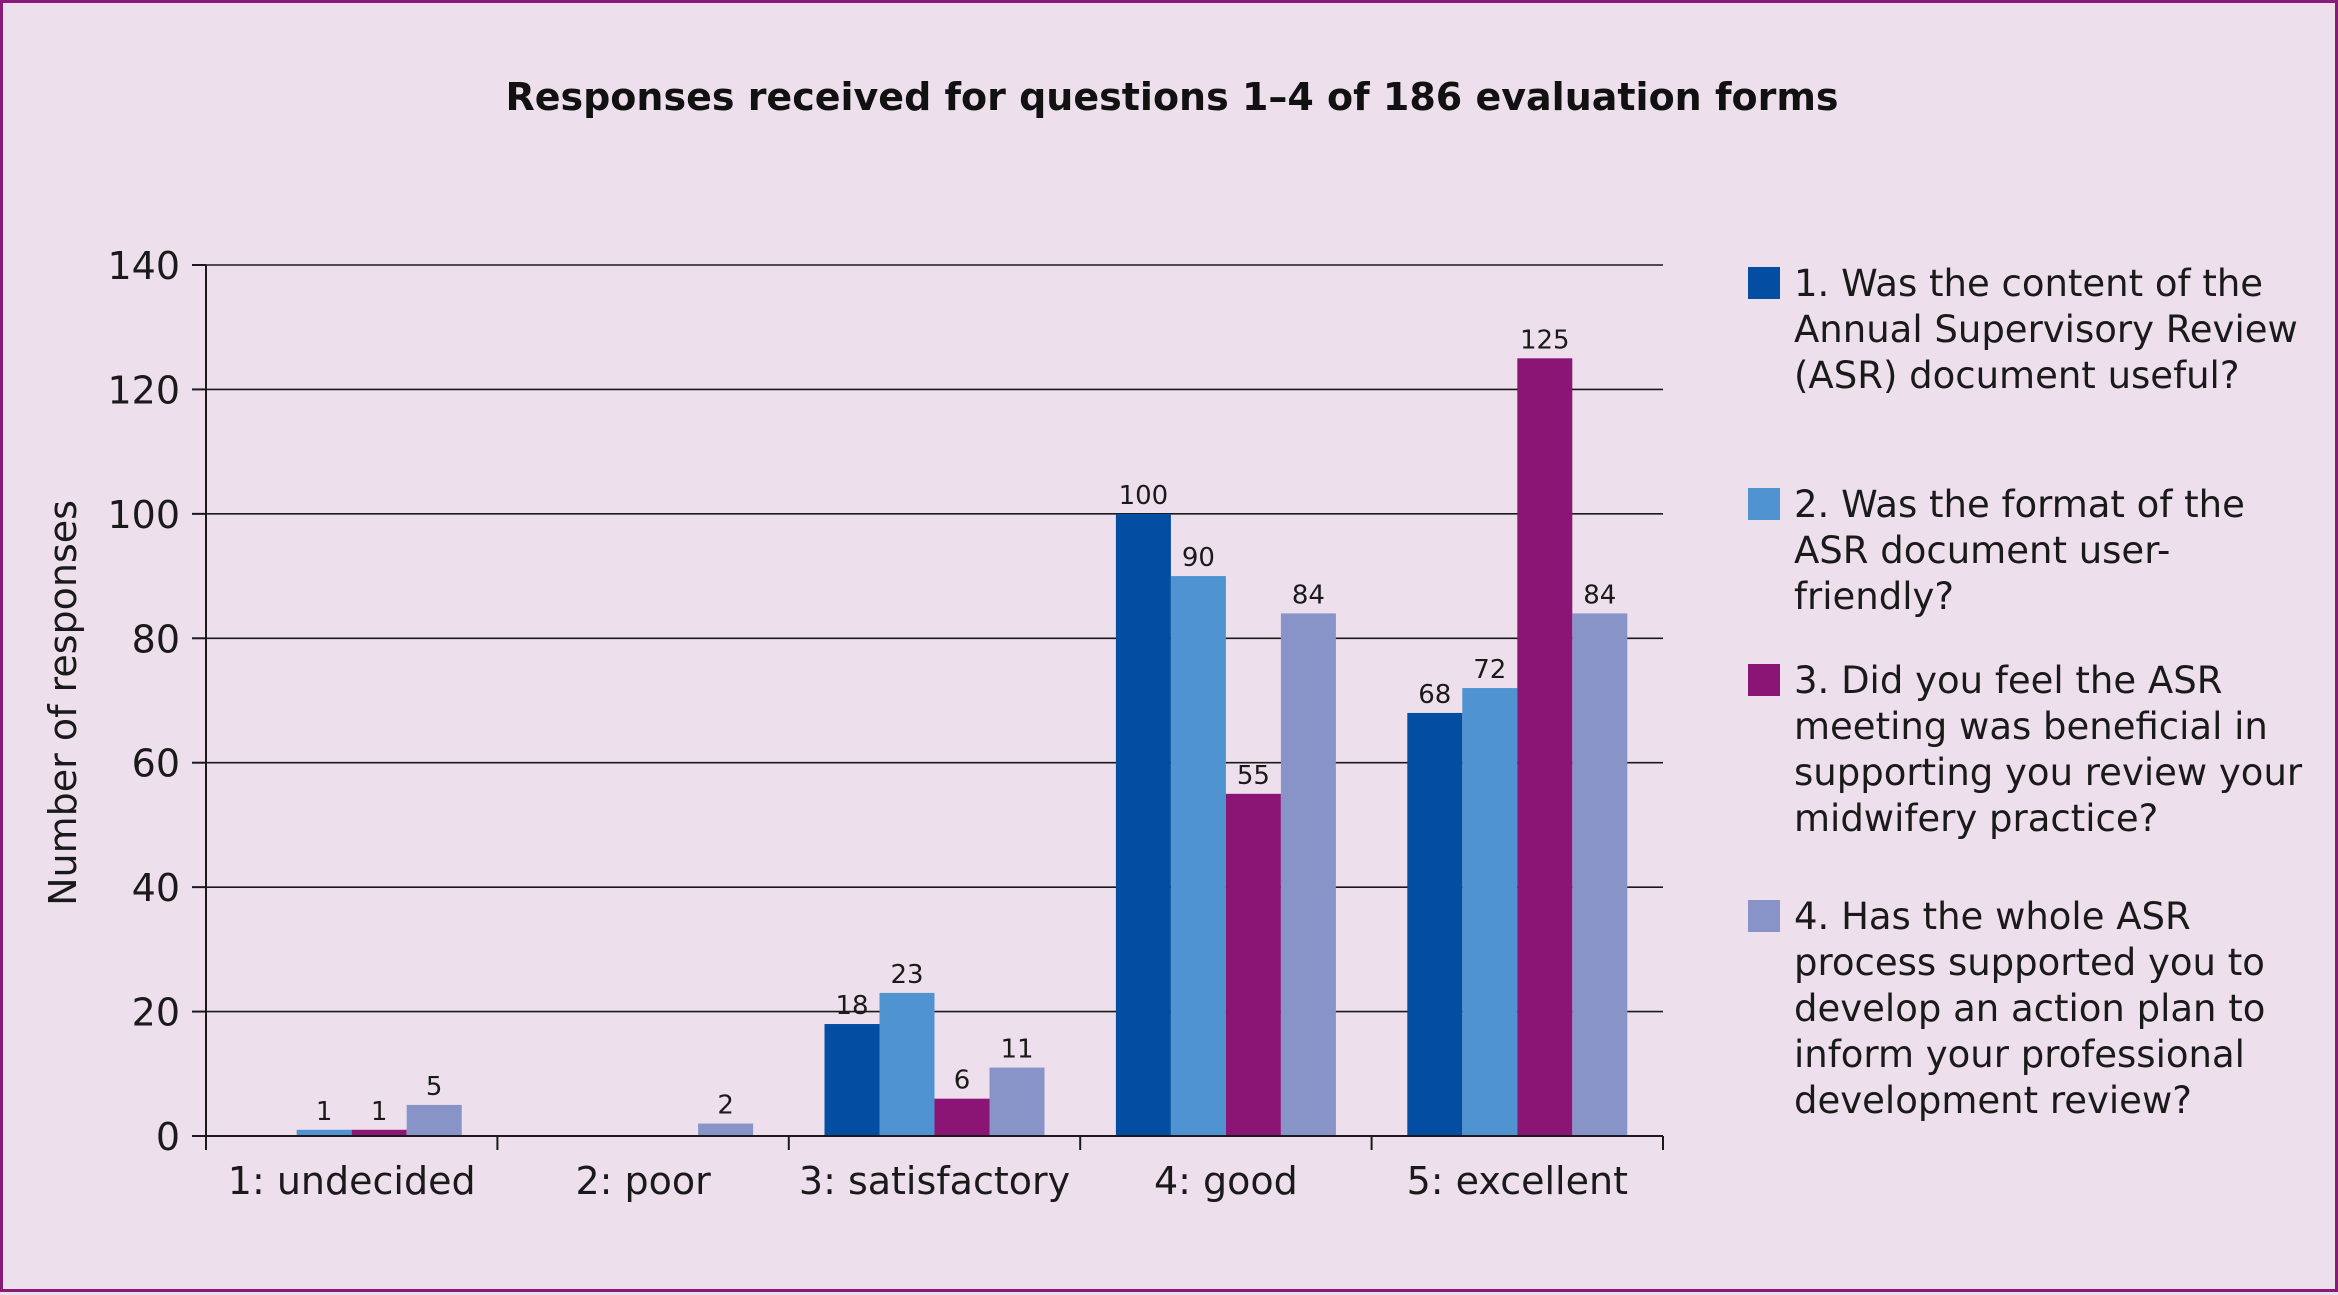 The width and height of the screenshot is (2338, 1295). Describe the element at coordinates (143, 515) in the screenshot. I see `y-tick-label: 100` at that location.